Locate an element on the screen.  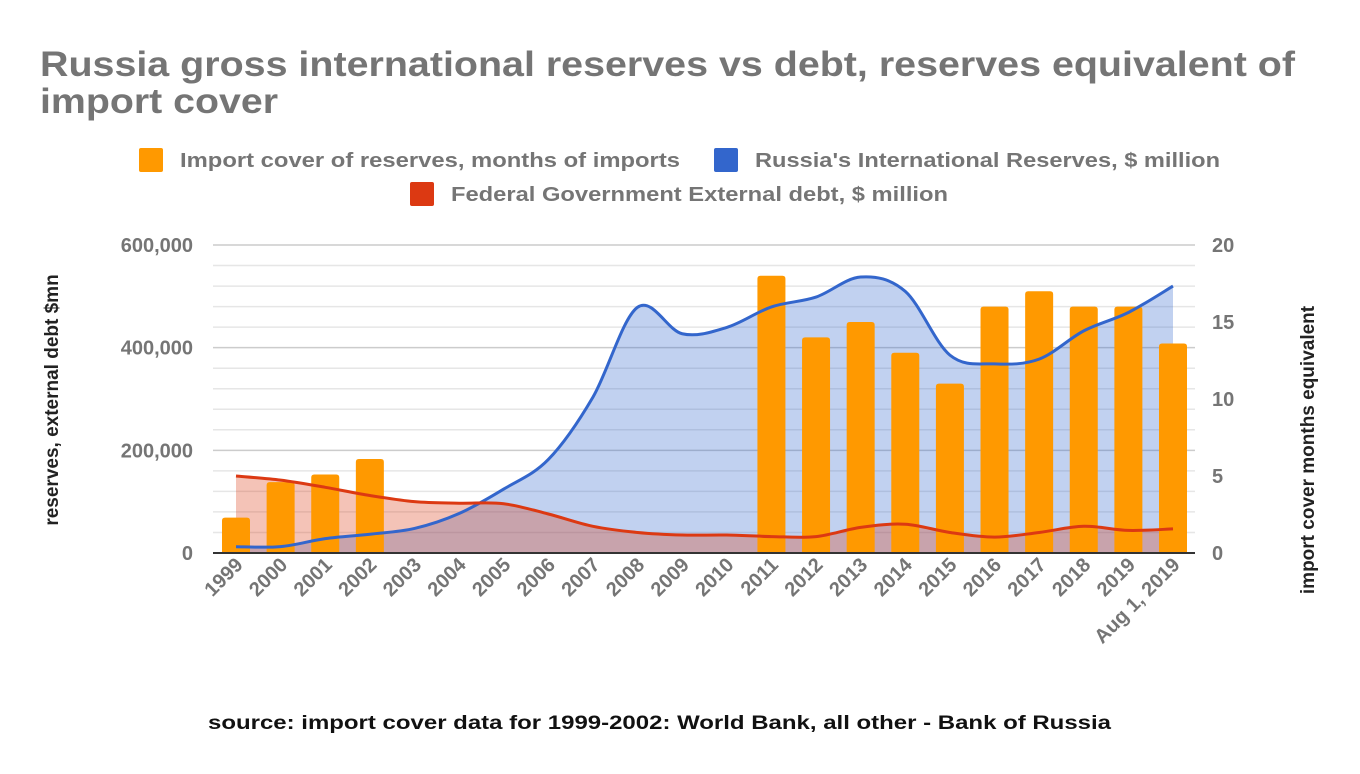
x-axis-tick-label: 1999 is located at coordinates (224, 577).